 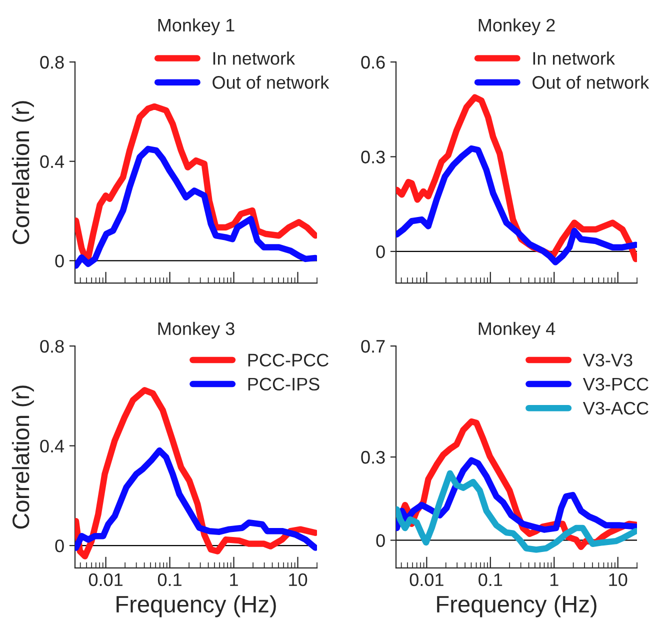 I want to click on legend-label: PCC-IPS, so click(x=284, y=384).